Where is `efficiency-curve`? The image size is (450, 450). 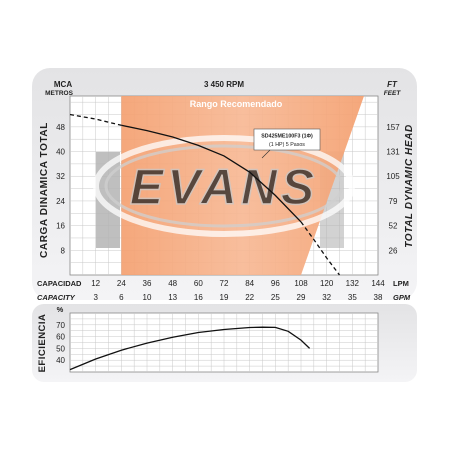
efficiency-curve is located at coordinates (190, 348).